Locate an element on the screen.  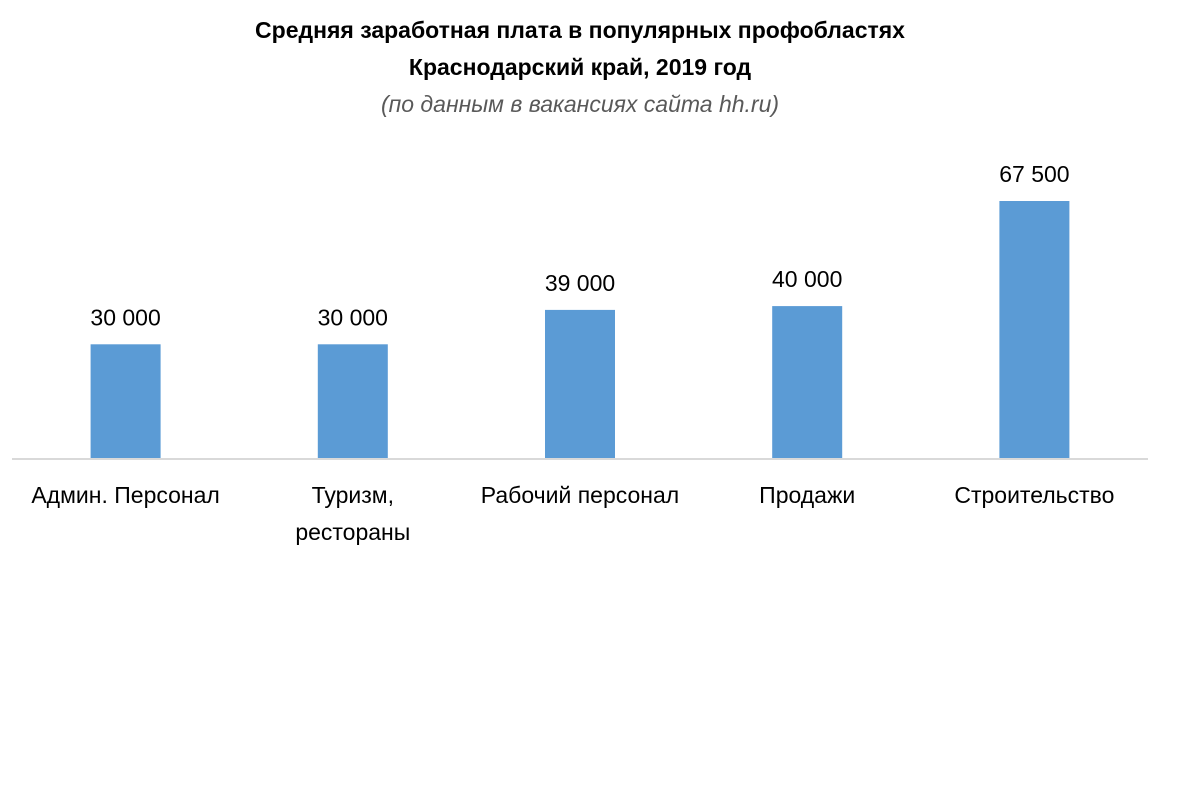
data-label-1: 30 000 is located at coordinates (125, 317).